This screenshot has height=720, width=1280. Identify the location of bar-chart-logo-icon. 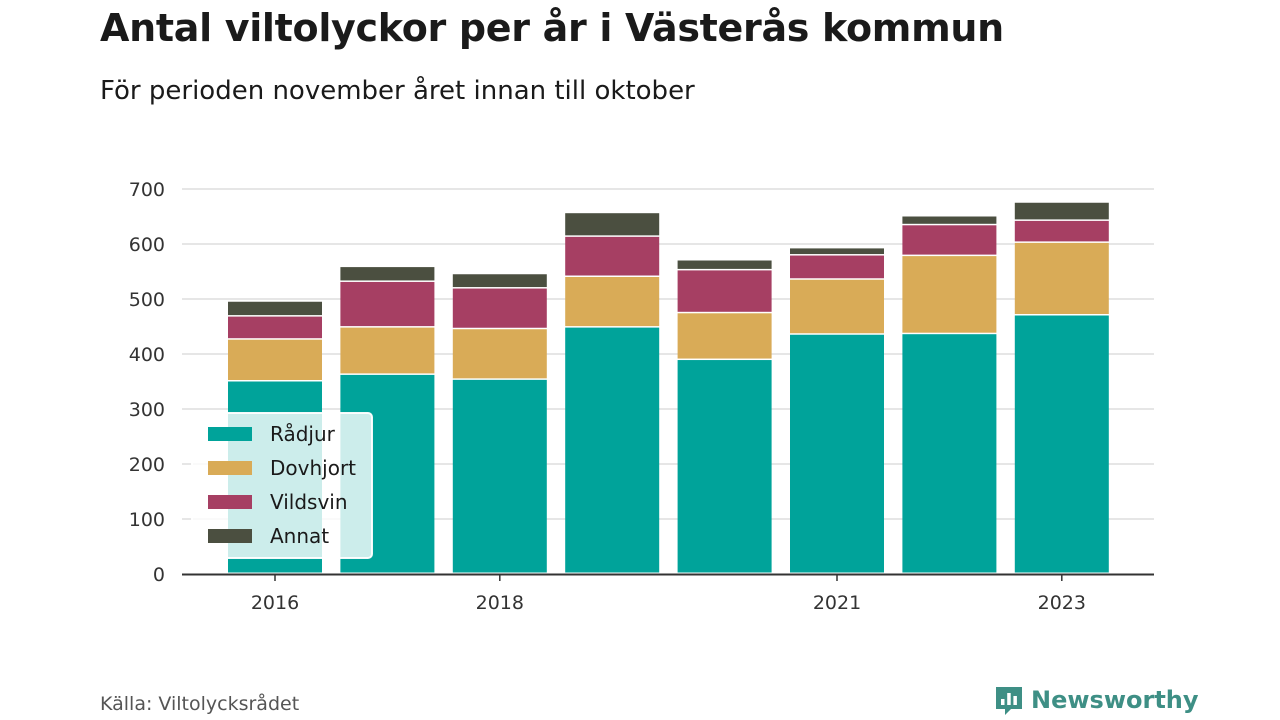
(1009, 701).